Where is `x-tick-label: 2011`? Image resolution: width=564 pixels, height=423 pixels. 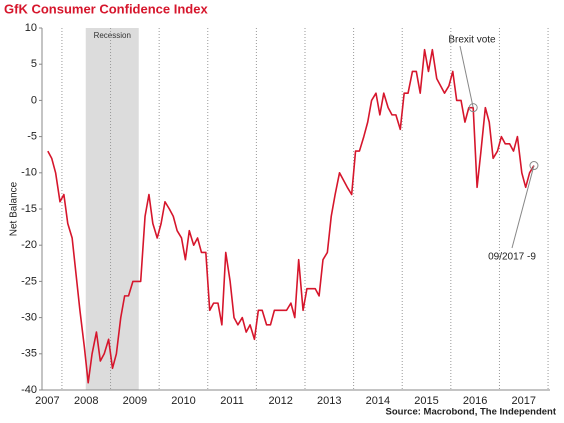 x-tick-label: 2011 is located at coordinates (232, 401).